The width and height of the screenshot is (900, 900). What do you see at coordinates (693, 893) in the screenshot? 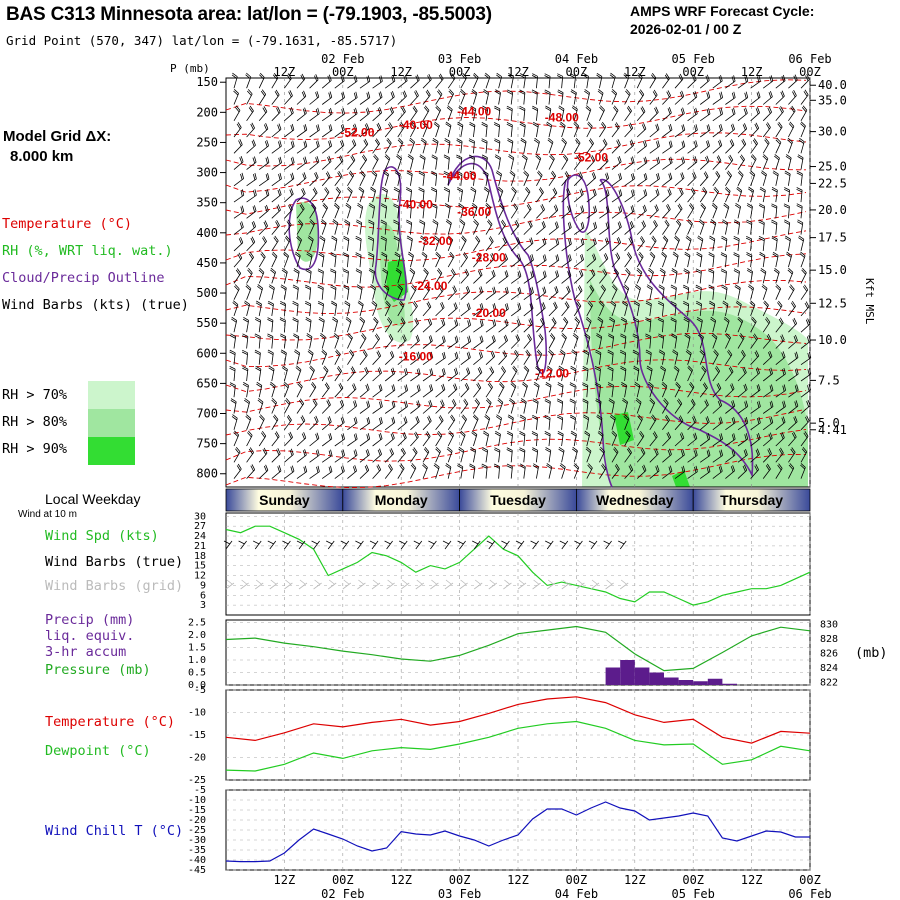
I see `bottom-date-label: 05 Feb` at bounding box center [693, 893].